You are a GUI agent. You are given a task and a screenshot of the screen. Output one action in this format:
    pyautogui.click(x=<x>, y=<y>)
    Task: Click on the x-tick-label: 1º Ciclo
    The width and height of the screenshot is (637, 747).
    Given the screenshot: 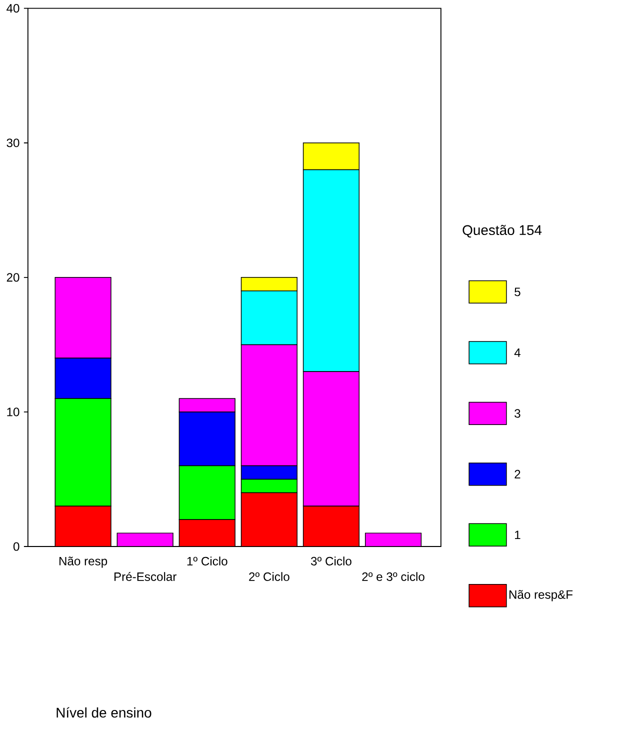 What is the action you would take?
    pyautogui.click(x=207, y=561)
    